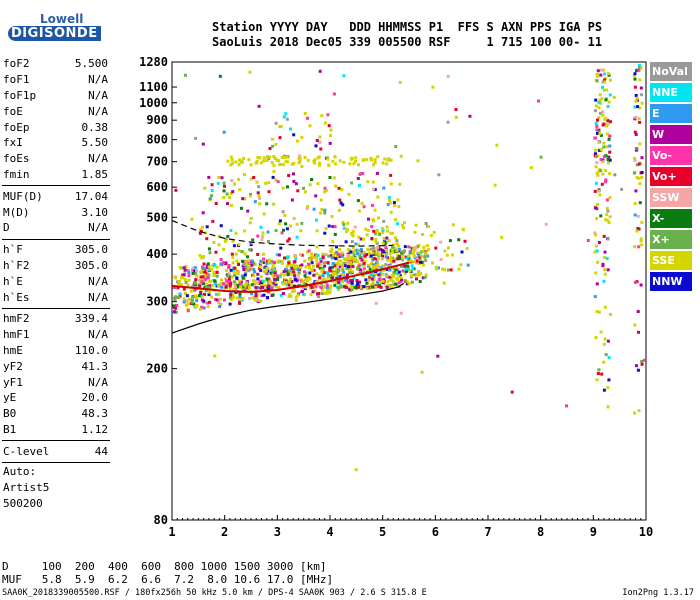 This screenshot has height=600, width=700. Describe the element at coordinates (671, 113) in the screenshot. I see `legend-item: E` at that location.